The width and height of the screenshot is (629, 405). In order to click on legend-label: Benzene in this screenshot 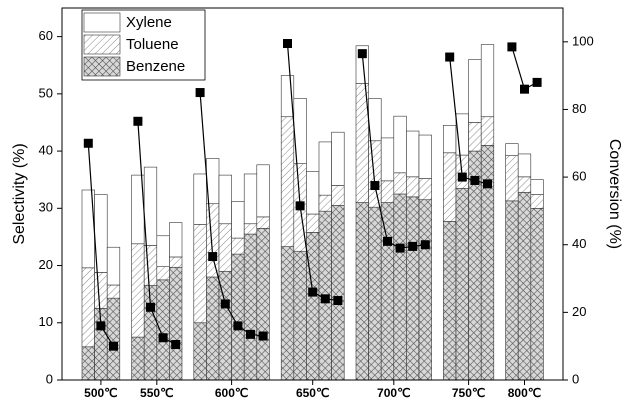, I will do `click(155, 66)`.